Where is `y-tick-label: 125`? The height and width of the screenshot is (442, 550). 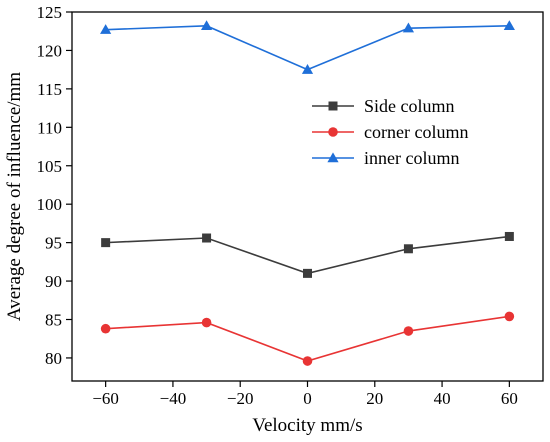 y-tick-label: 125 is located at coordinates (50, 12).